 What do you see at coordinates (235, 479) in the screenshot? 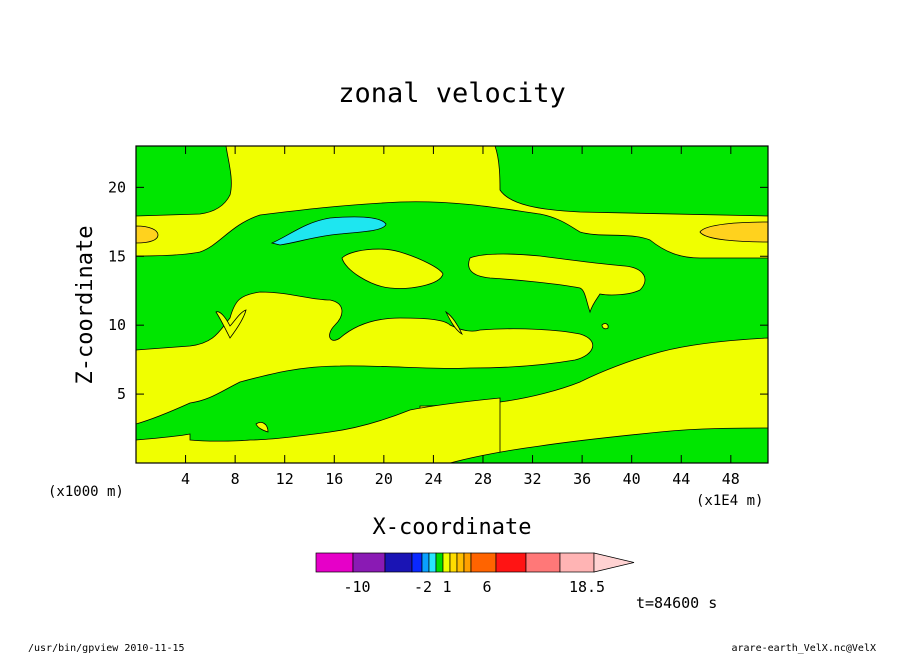
I see `x-tick-label: 8` at bounding box center [235, 479].